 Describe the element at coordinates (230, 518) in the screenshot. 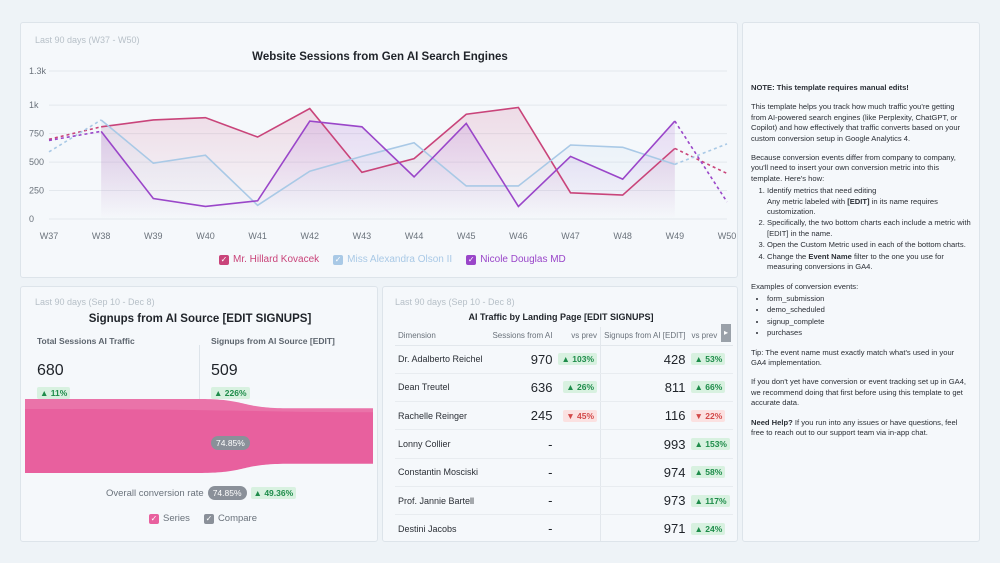

I see `legend-compare: ✓ Compare` at that location.